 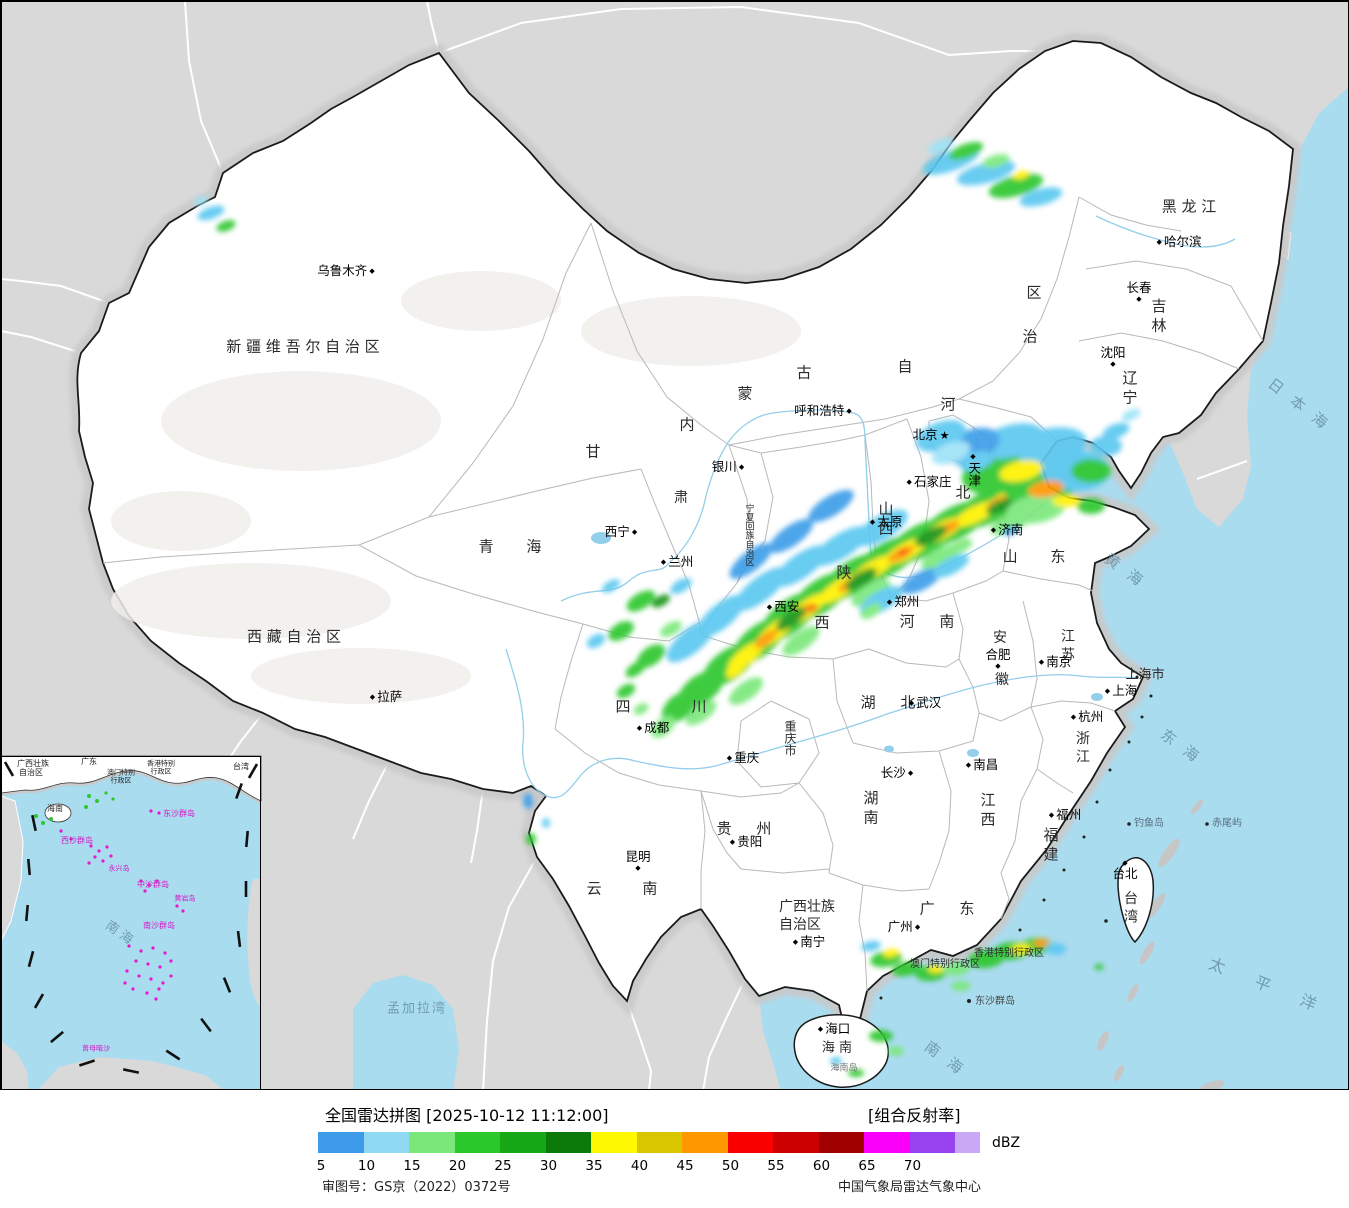 I want to click on colorbar-tick: 60, so click(x=821, y=1166).